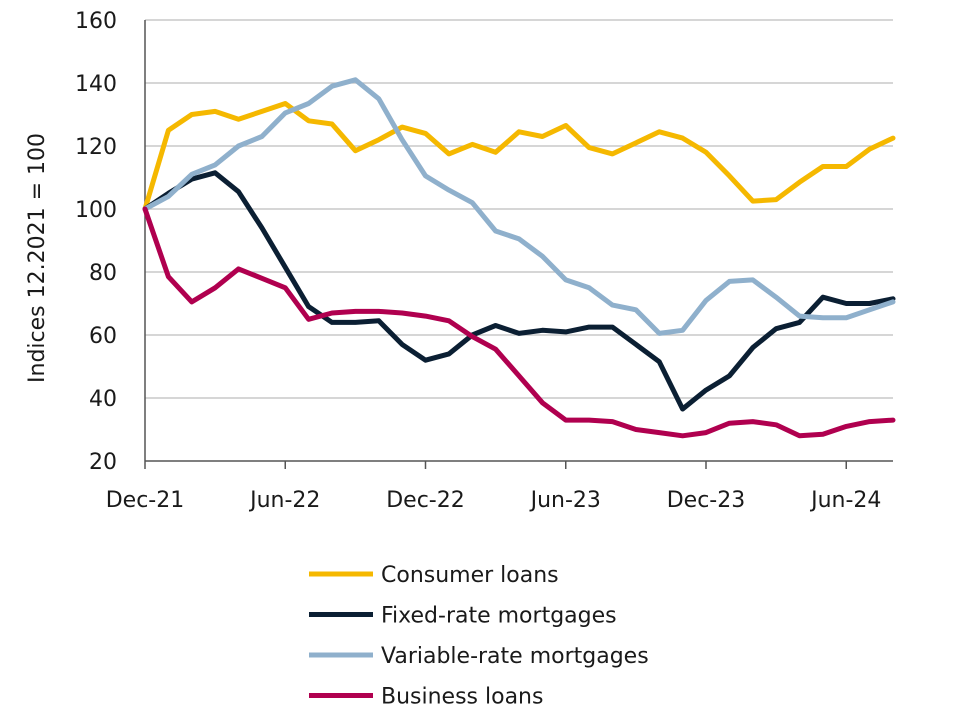 The height and width of the screenshot is (712, 960). What do you see at coordinates (96, 84) in the screenshot?
I see `y-tick-label: 140` at bounding box center [96, 84].